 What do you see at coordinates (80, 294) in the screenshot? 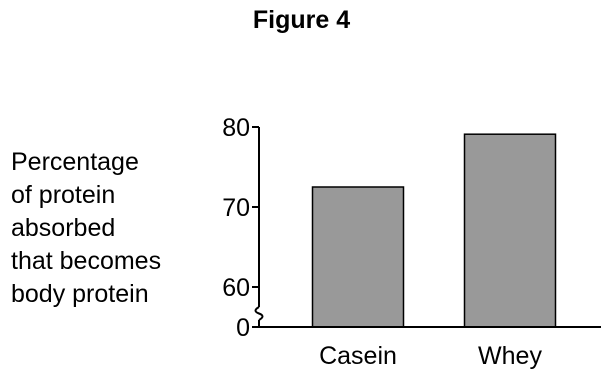
I see `y-axis-label-line-5: body protein` at bounding box center [80, 294].